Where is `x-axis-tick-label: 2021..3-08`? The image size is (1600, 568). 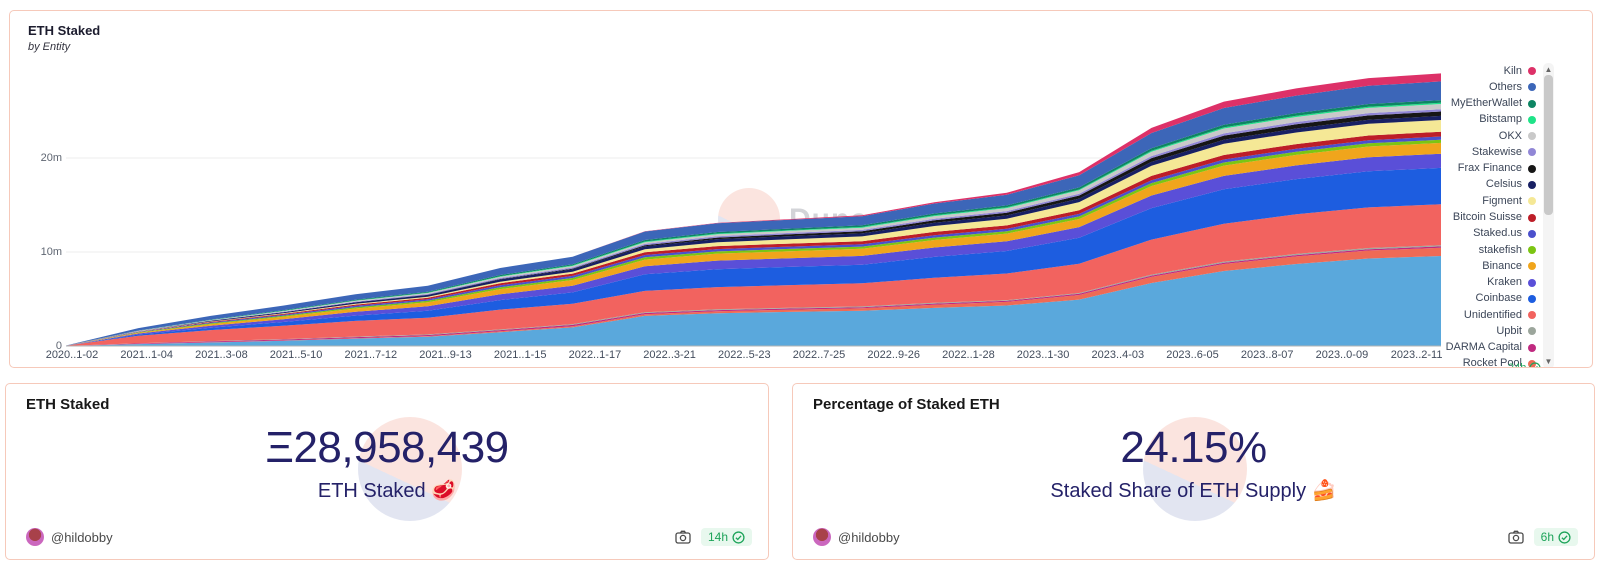 x-axis-tick-label: 2021..3-08 is located at coordinates (221, 355).